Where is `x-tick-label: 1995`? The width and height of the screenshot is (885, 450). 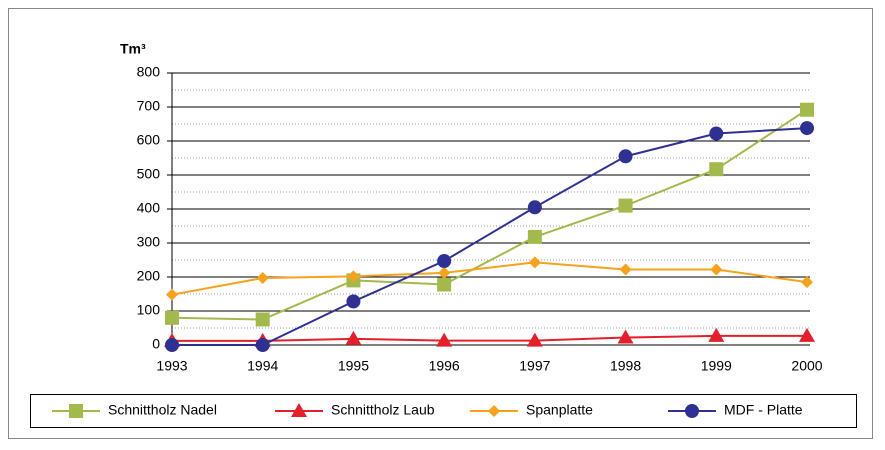
x-tick-label: 1995 is located at coordinates (353, 366).